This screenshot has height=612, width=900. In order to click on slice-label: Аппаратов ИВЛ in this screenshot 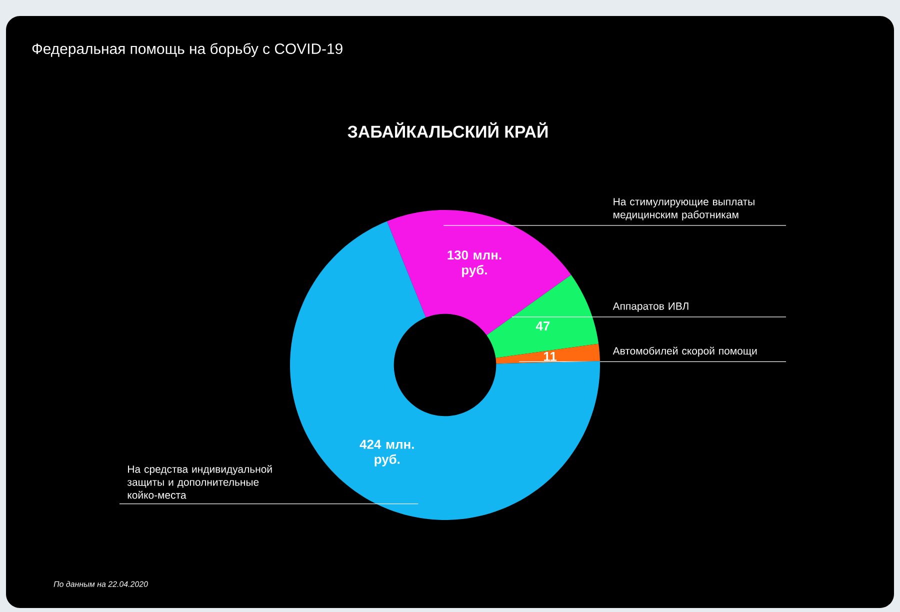, I will do `click(650, 307)`.